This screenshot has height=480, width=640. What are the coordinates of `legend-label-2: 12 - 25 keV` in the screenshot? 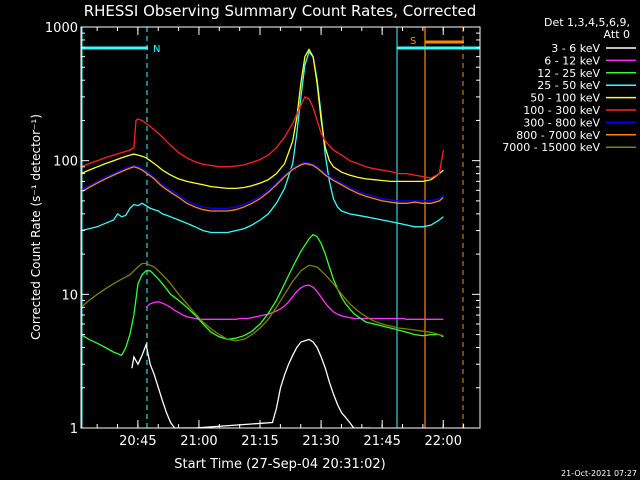 It's located at (568, 73).